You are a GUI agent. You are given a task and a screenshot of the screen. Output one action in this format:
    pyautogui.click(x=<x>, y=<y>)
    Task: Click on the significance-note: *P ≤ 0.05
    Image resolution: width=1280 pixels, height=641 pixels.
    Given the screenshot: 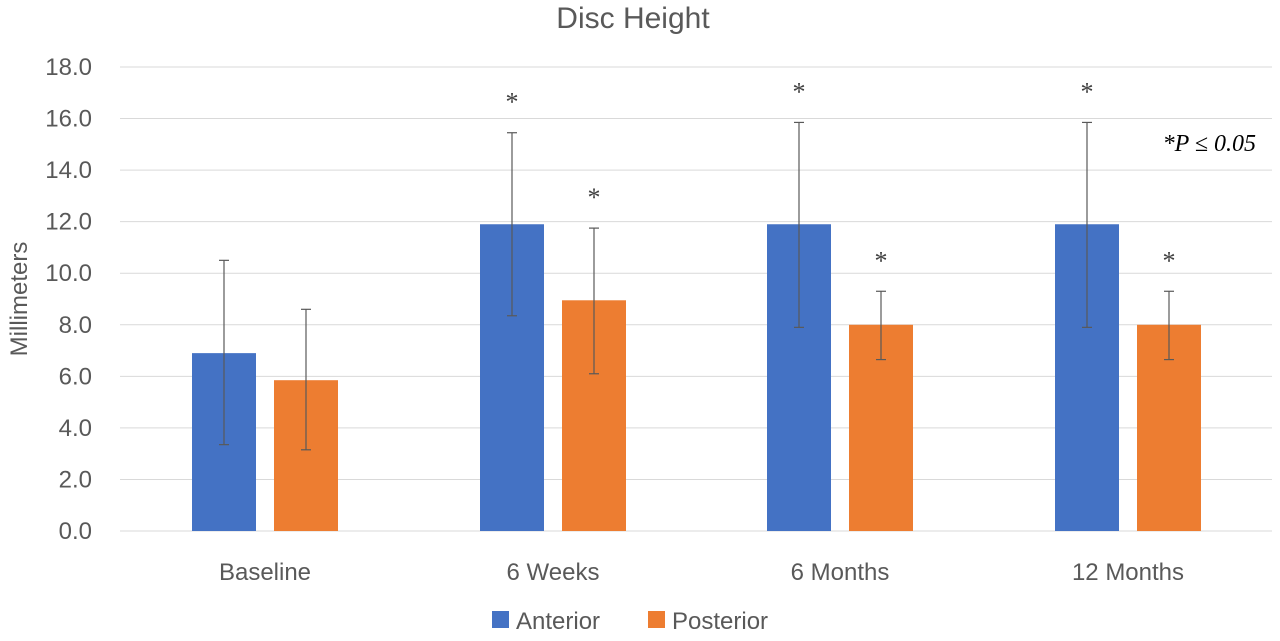 What is the action you would take?
    pyautogui.click(x=1209, y=144)
    